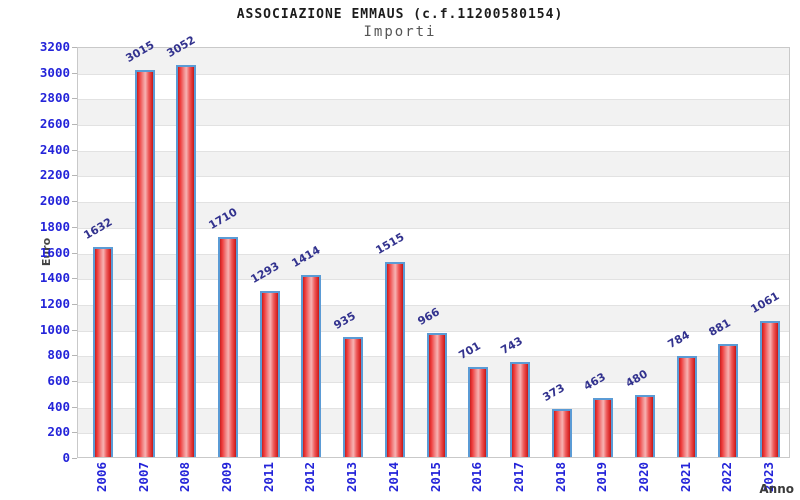 This screenshot has width=800, height=500. I want to click on y-tick-label: 1800, so click(54, 226).